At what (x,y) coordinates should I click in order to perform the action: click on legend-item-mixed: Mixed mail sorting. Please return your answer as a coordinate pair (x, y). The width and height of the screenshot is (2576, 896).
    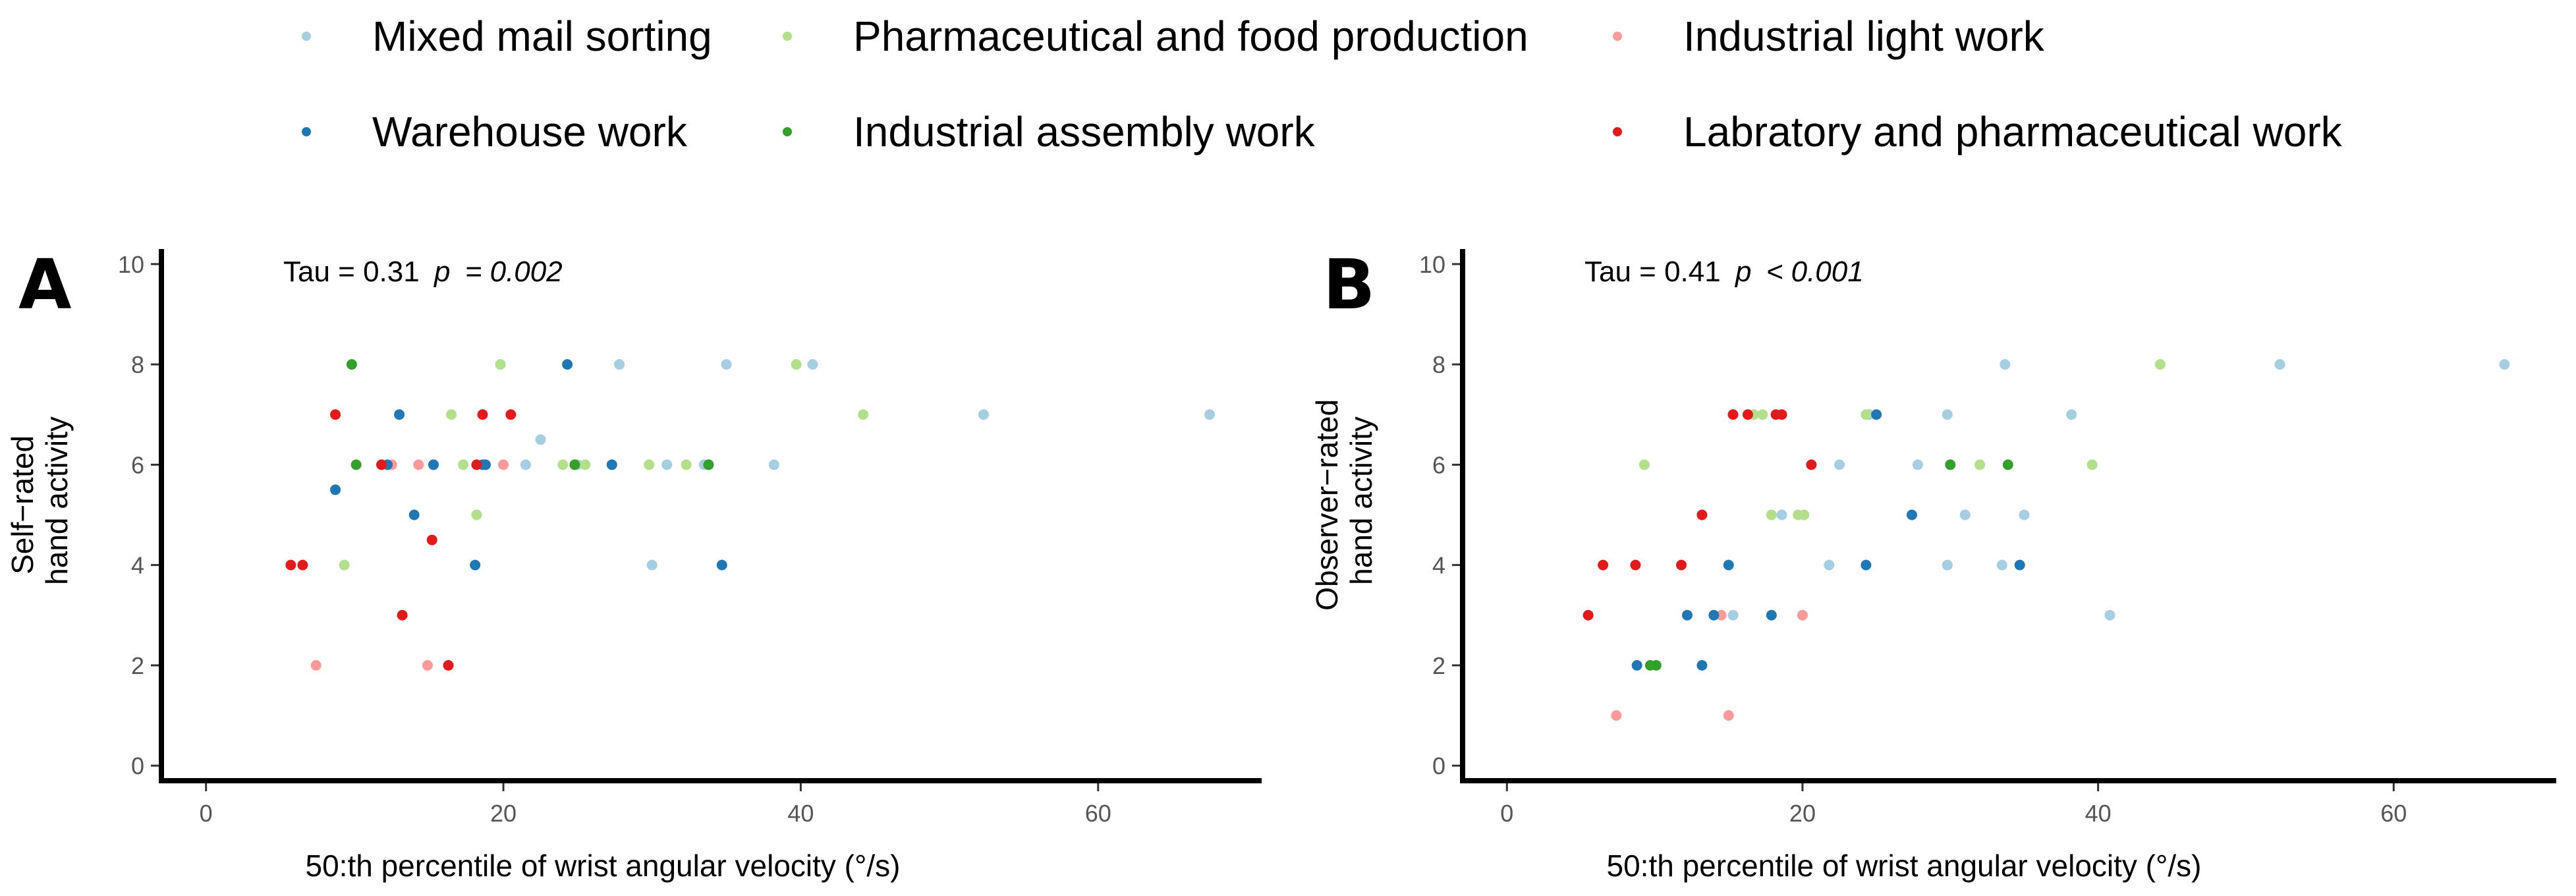
    Looking at the image, I should click on (507, 36).